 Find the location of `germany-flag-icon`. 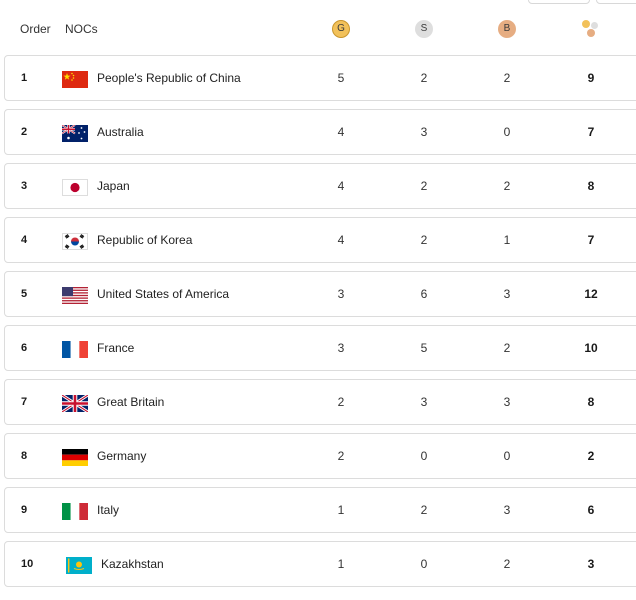

germany-flag-icon is located at coordinates (75, 457).